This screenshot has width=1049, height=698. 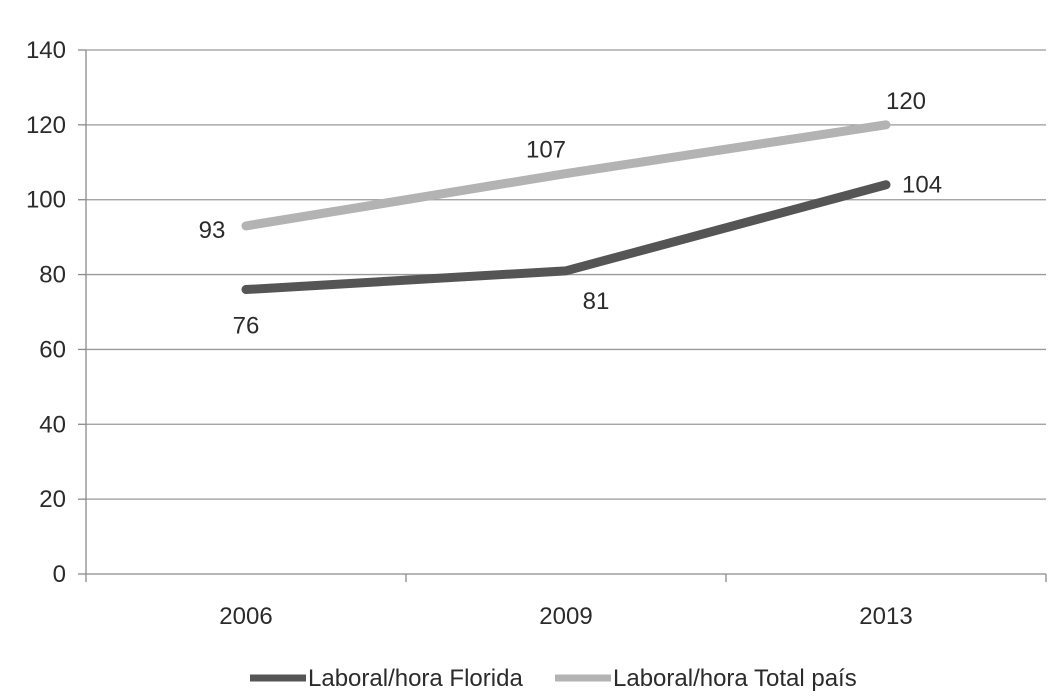 I want to click on data-label: 76, so click(x=246, y=326).